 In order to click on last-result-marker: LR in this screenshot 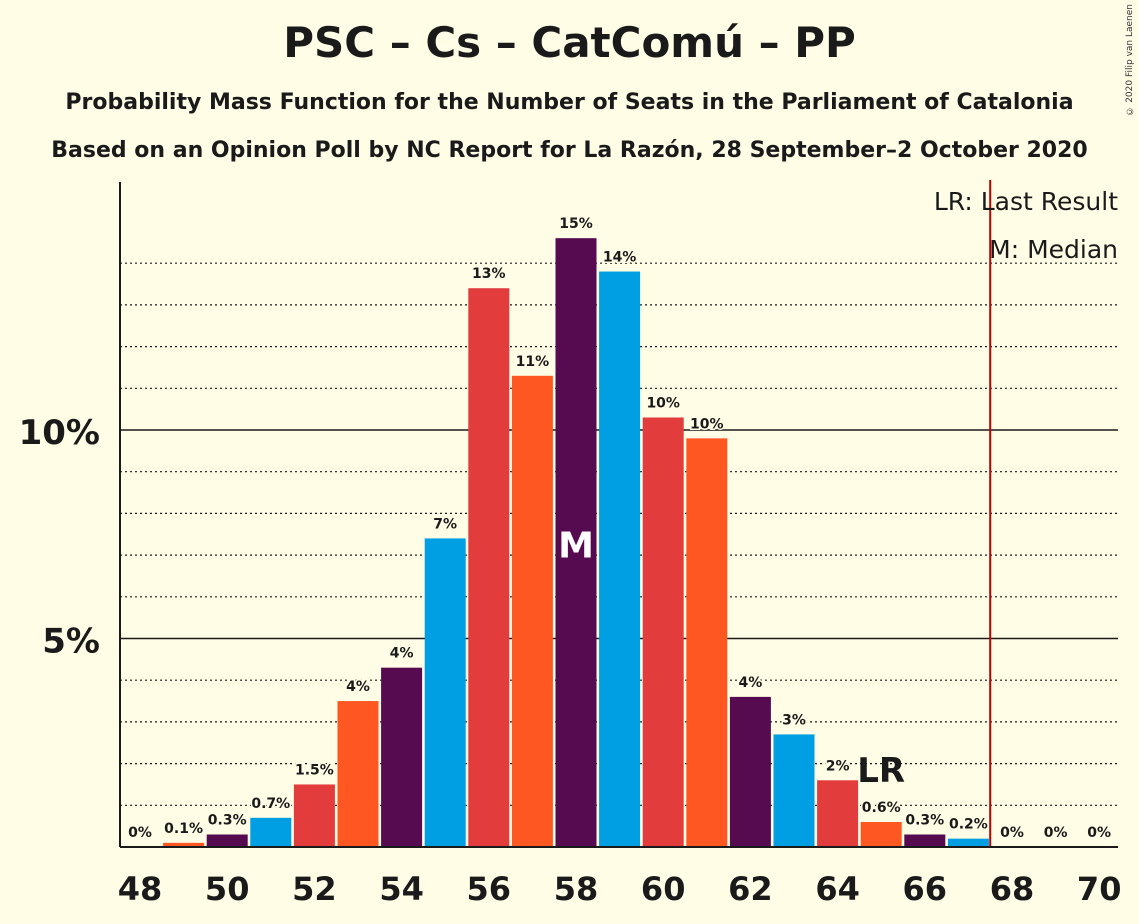, I will do `click(881, 771)`.